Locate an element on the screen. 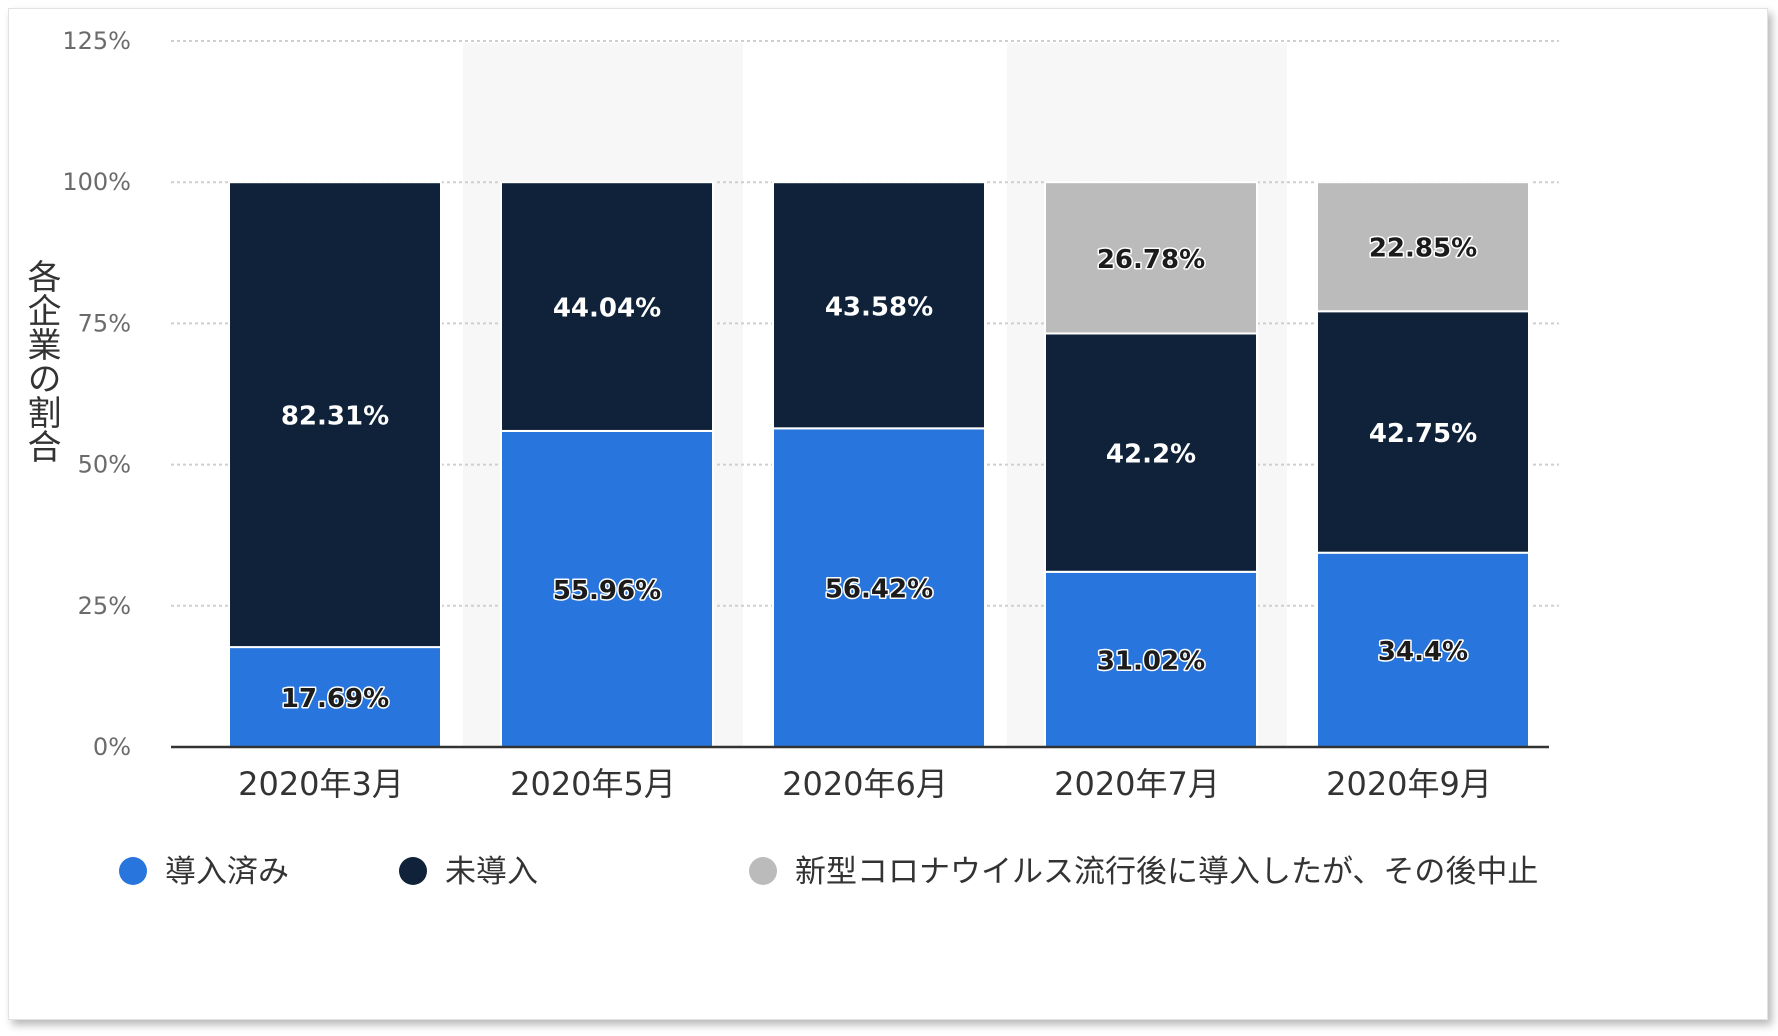 The height and width of the screenshot is (1036, 1778). bar-value-label-0-3: 31.02% is located at coordinates (1151, 661).